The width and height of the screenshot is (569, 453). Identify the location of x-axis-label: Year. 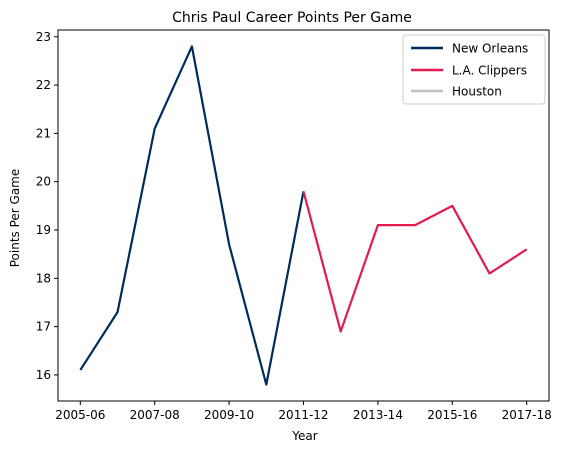
(304, 436).